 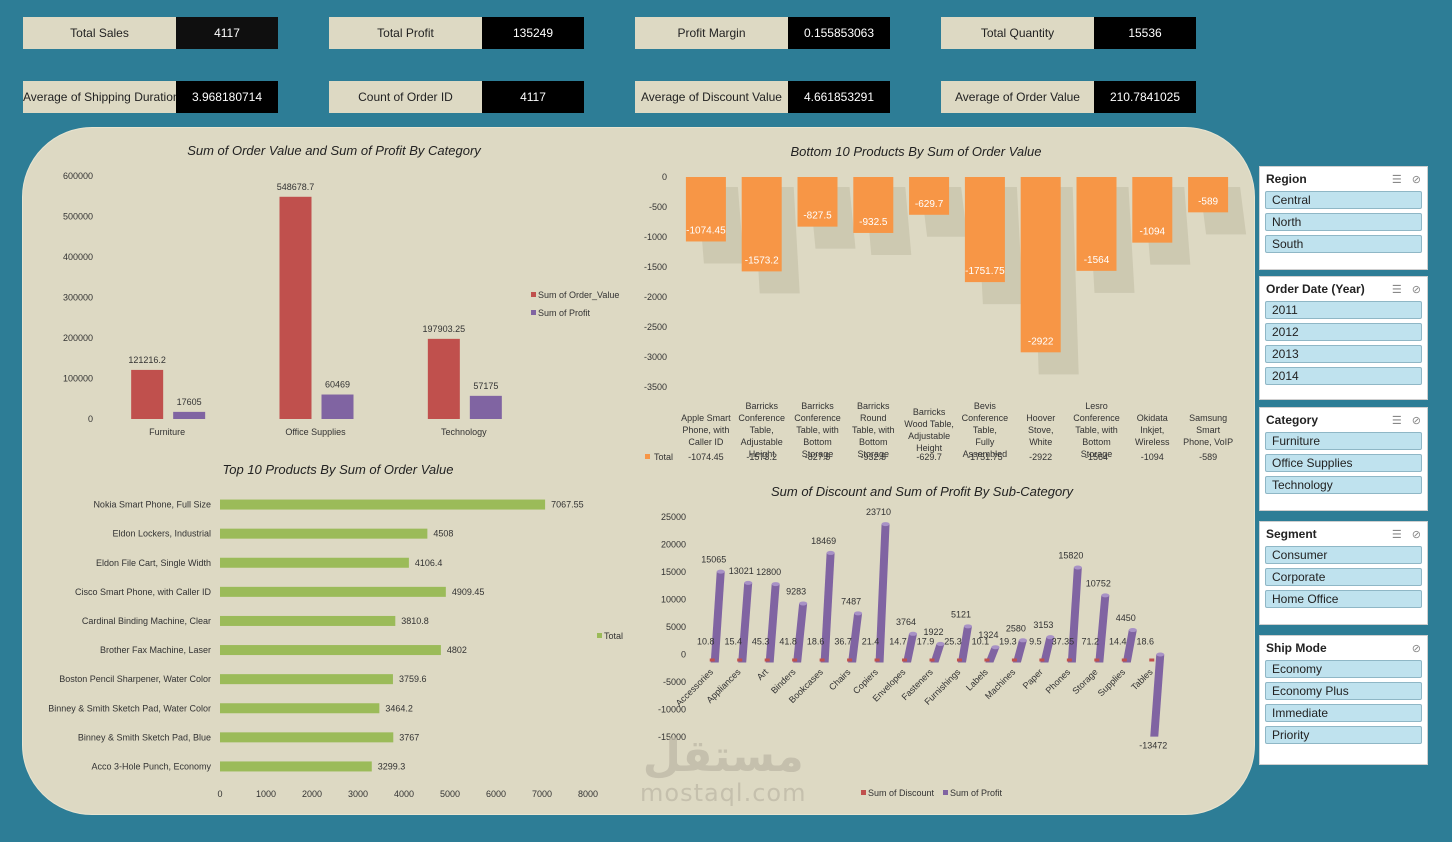 I want to click on slicer-item: Economy Plus, so click(x=1343, y=691).